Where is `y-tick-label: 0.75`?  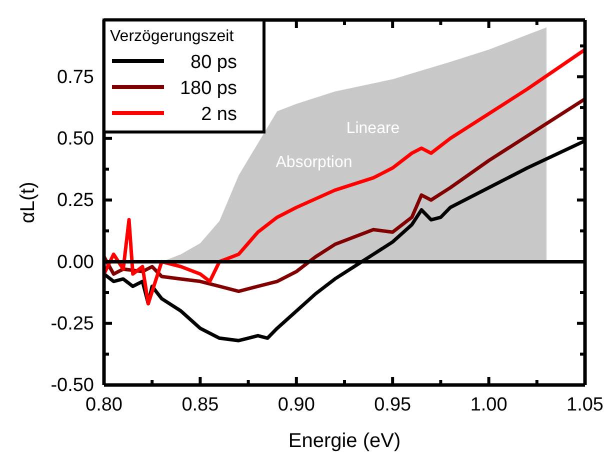 y-tick-label: 0.75 is located at coordinates (75, 77).